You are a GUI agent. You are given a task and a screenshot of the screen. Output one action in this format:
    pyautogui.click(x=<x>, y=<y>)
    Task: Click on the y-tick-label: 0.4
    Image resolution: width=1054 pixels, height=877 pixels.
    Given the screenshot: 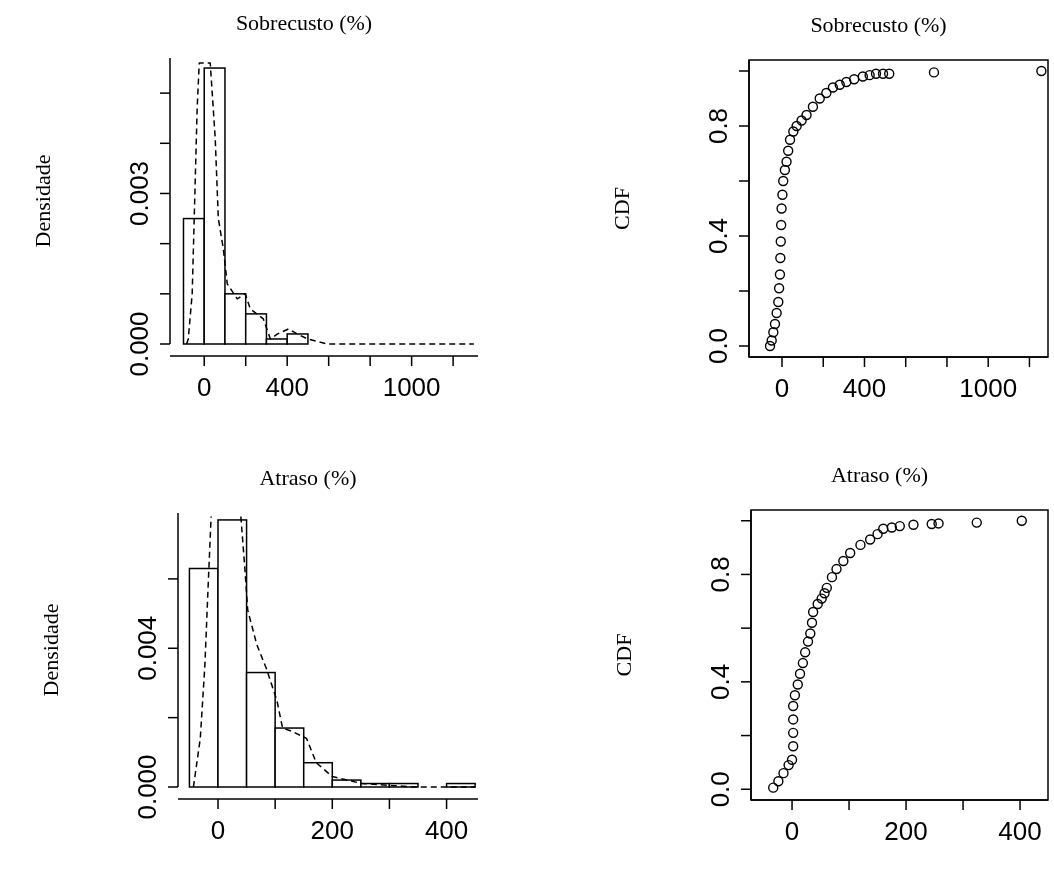 What is the action you would take?
    pyautogui.click(x=720, y=681)
    